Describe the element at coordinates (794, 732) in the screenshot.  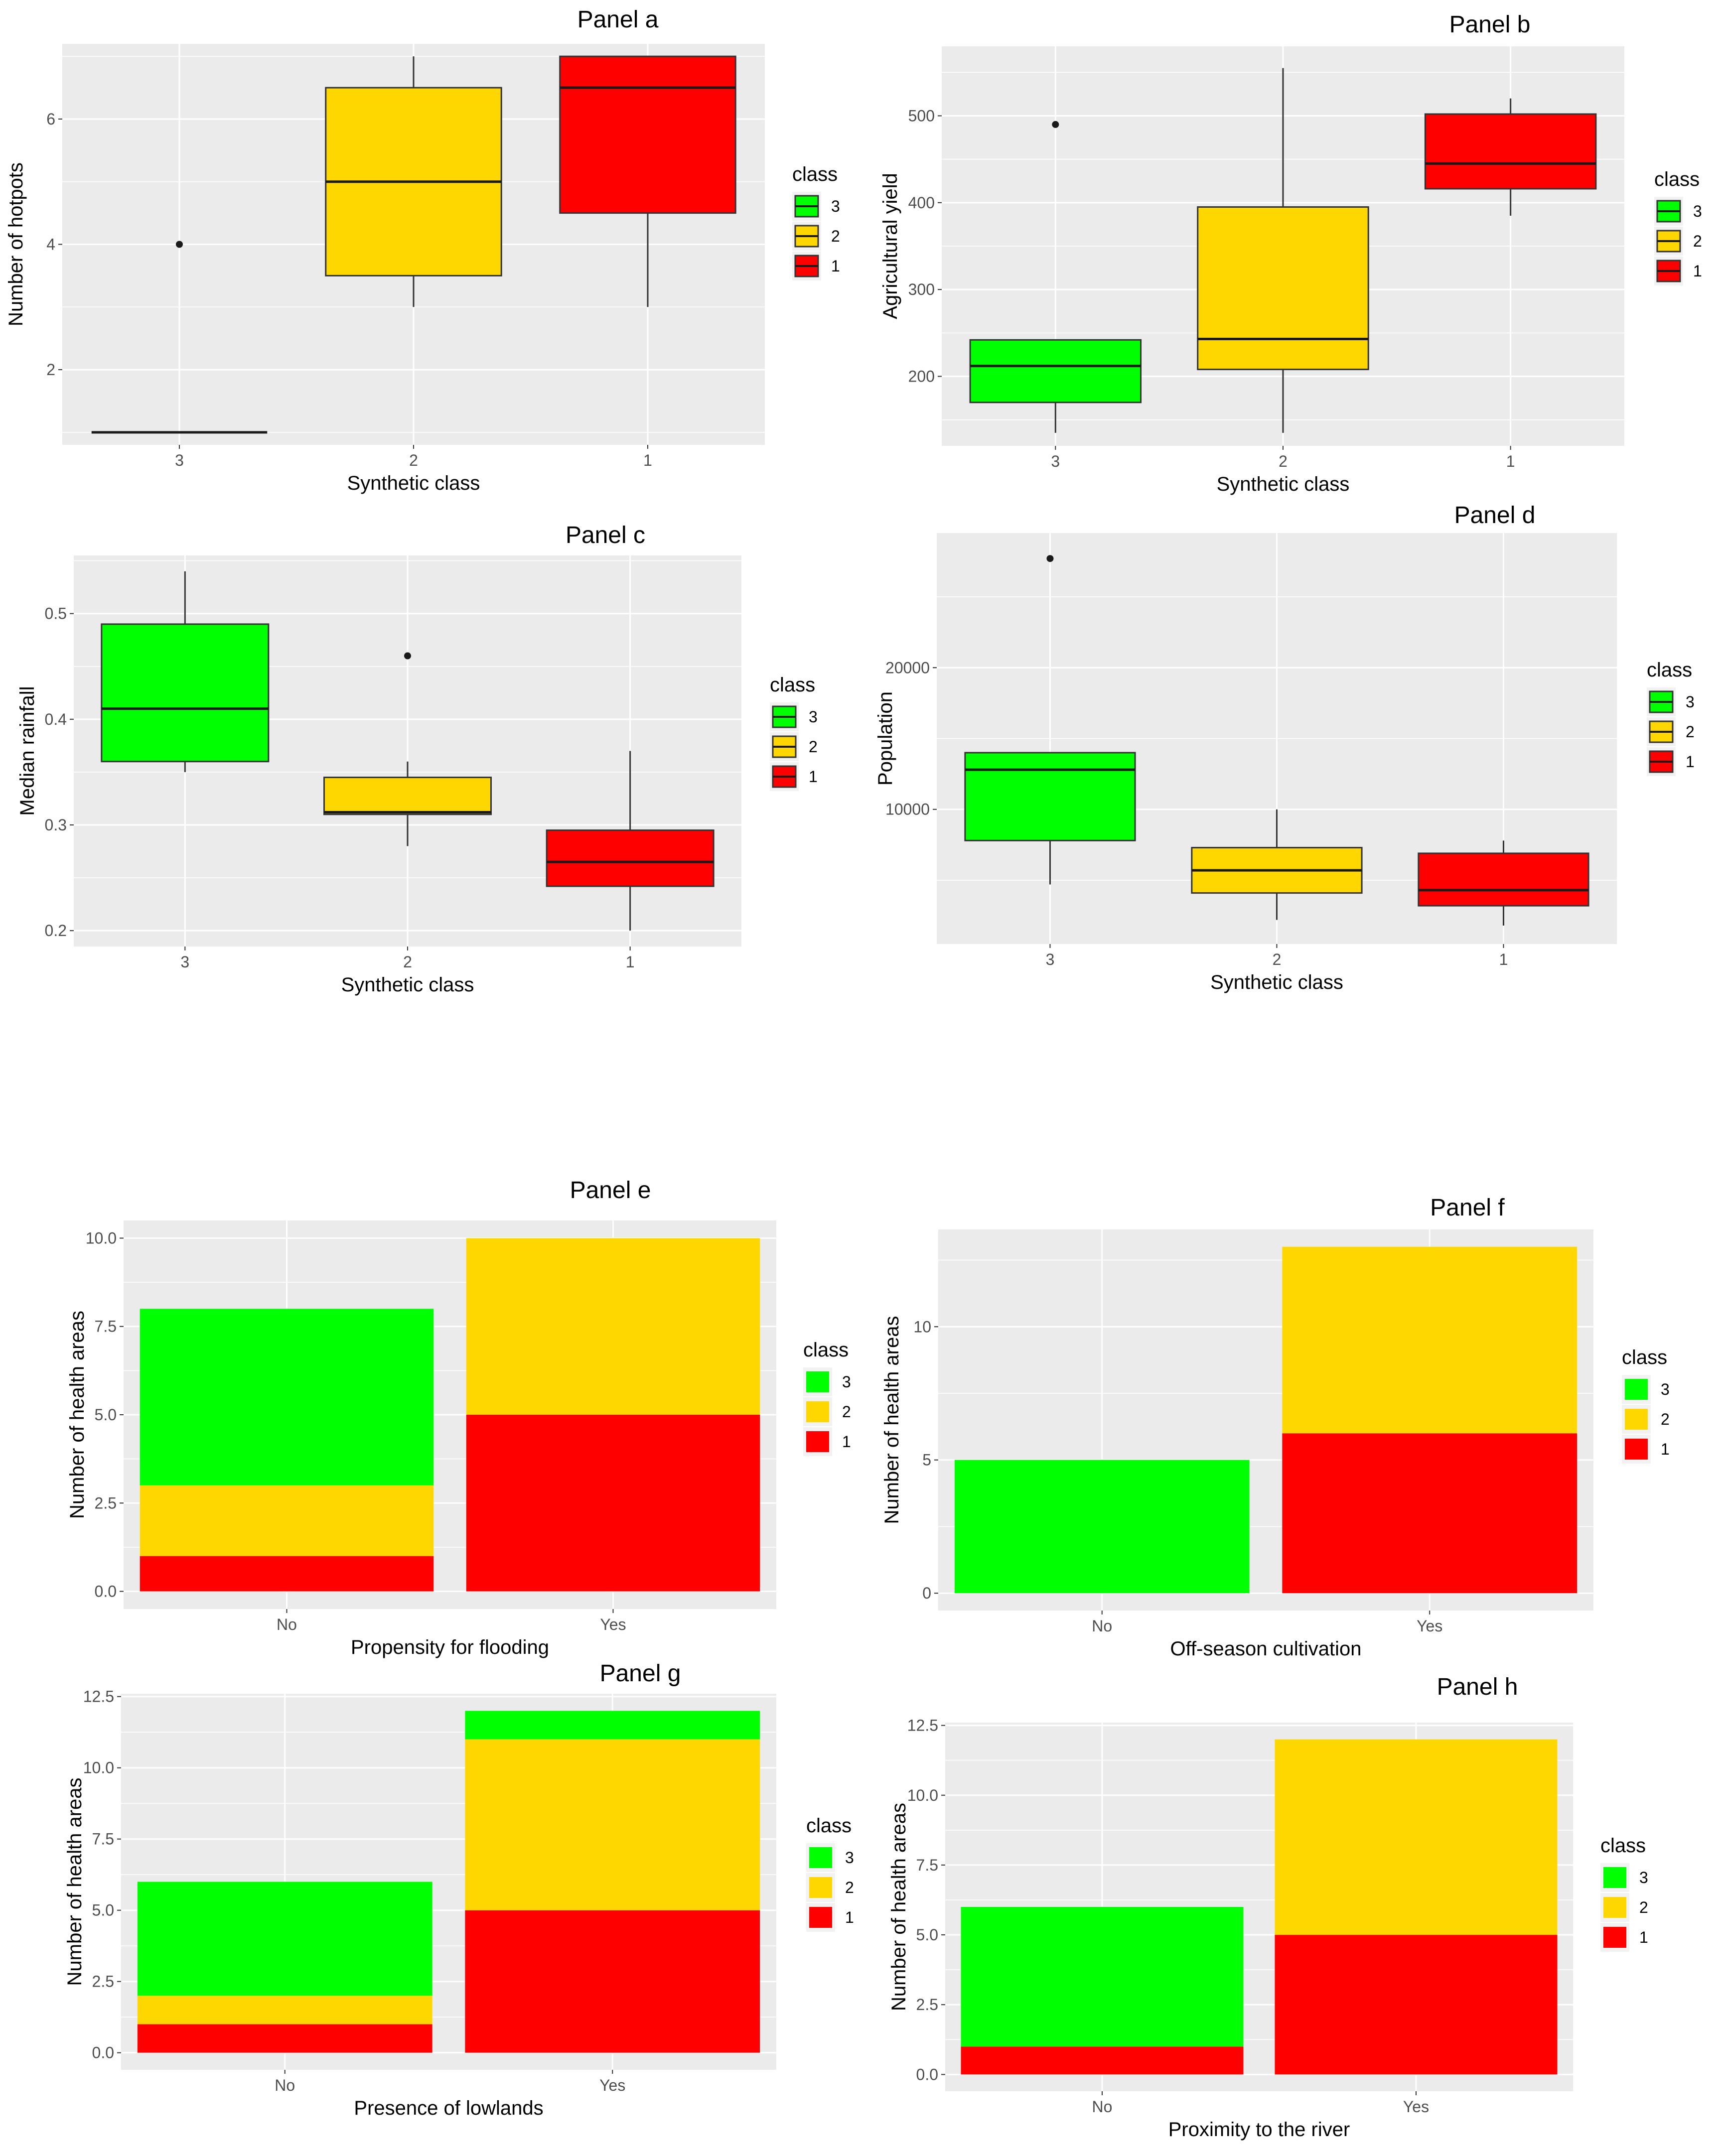
I see `legend-c: class 3 2 1` at that location.